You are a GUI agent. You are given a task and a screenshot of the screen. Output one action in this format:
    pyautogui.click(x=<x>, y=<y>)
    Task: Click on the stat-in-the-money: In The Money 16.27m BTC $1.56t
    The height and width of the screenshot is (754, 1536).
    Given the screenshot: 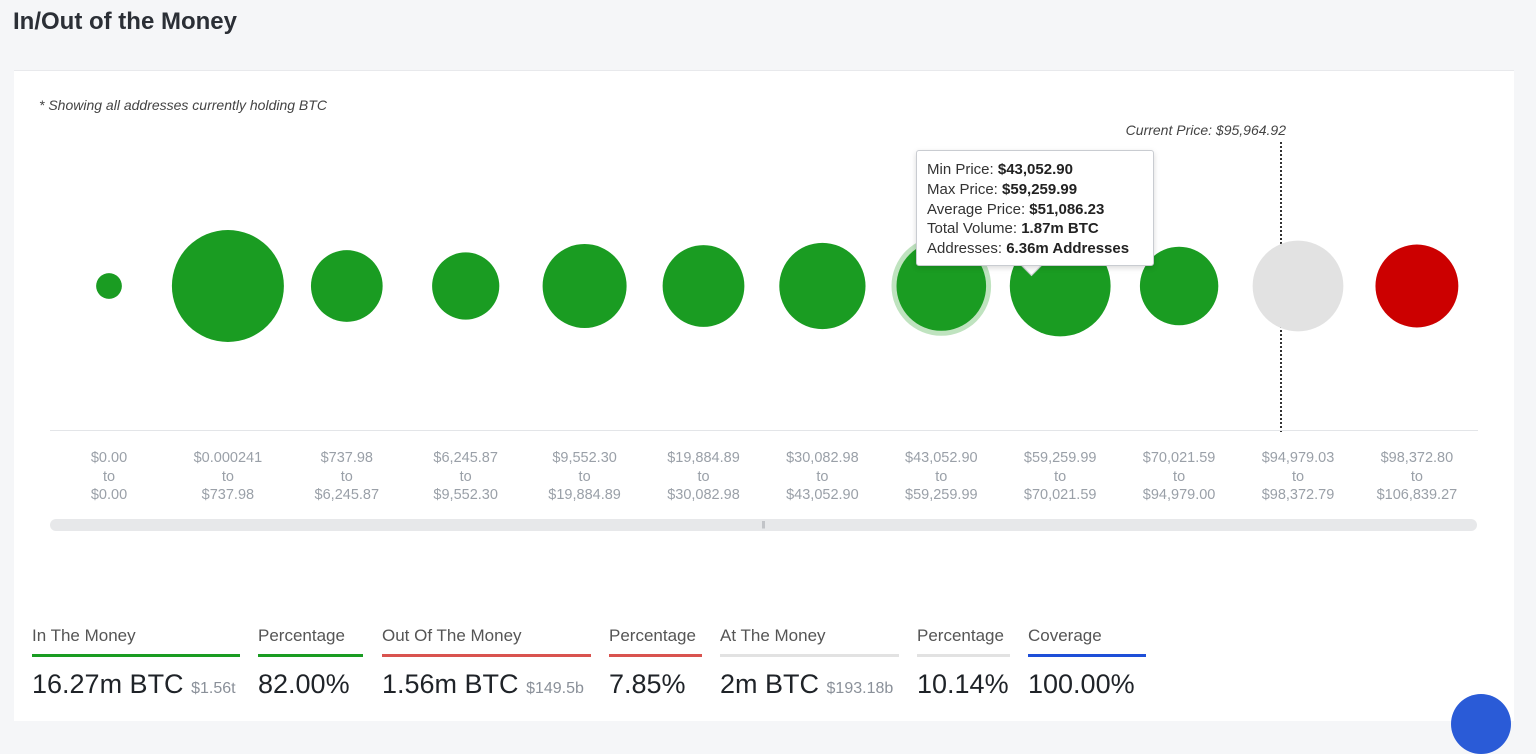 What is the action you would take?
    pyautogui.click(x=136, y=663)
    